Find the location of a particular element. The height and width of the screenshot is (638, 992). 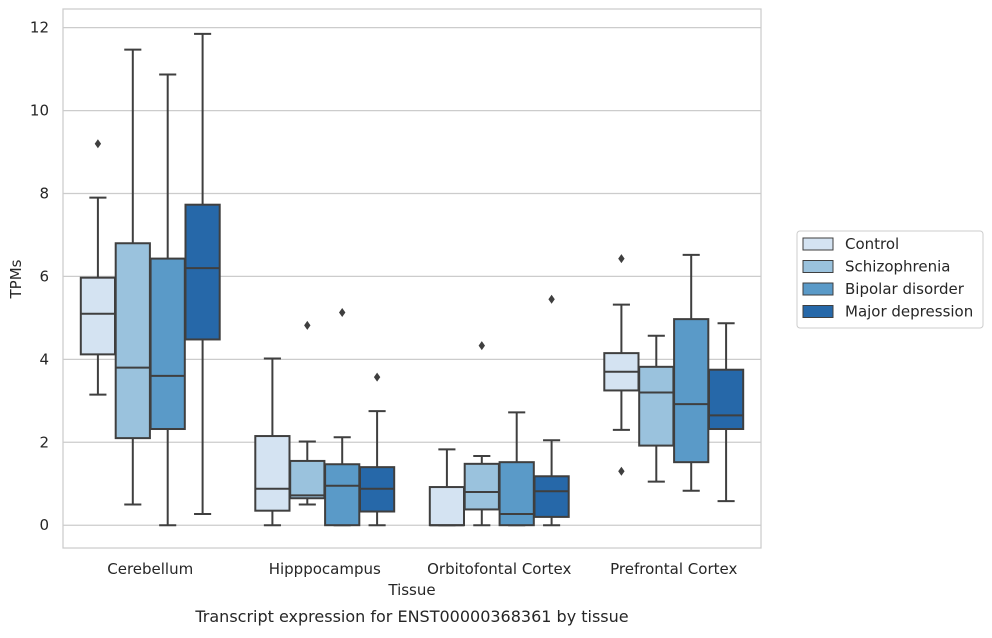

x-tick-label: Hipppocampus is located at coordinates (325, 569).